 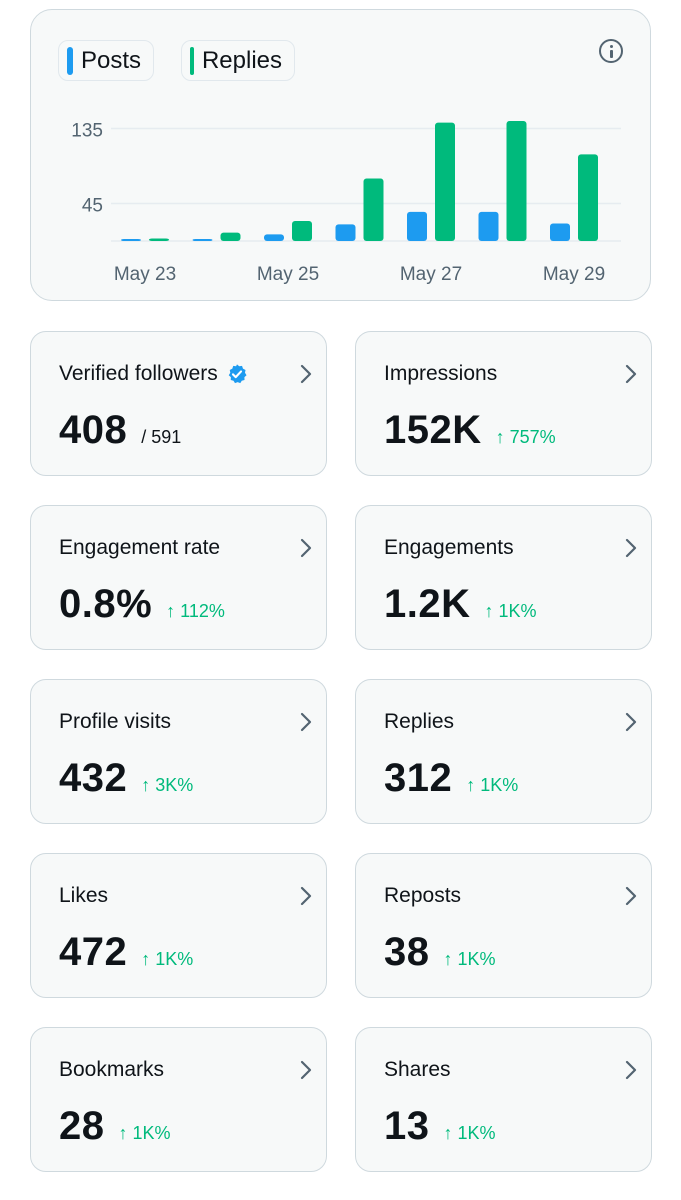 I want to click on stat-title: Engagements, so click(x=449, y=548).